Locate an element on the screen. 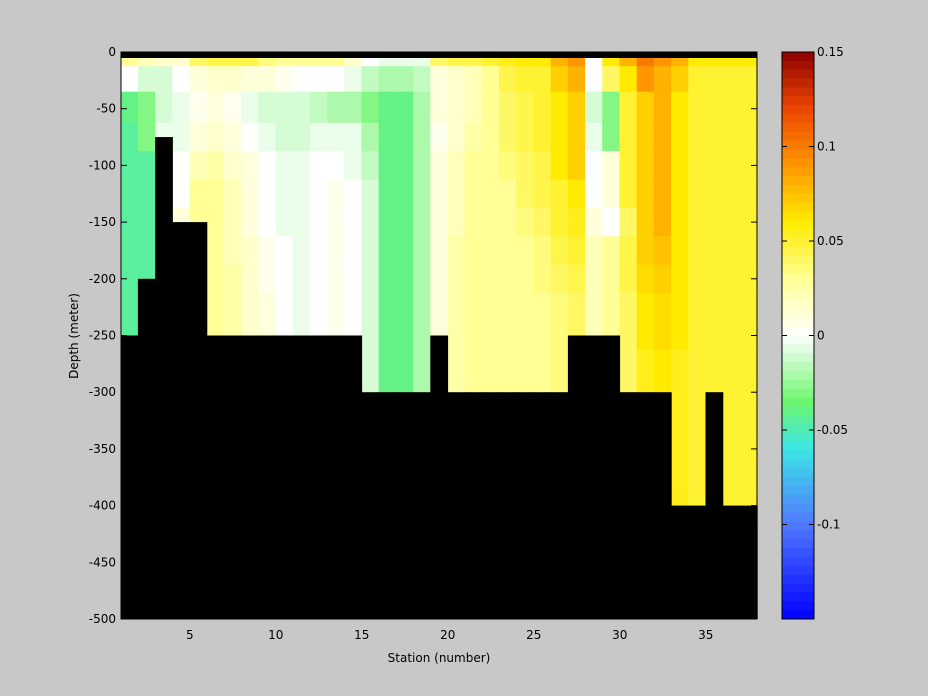 This screenshot has height=696, width=928. surface-mask-strip is located at coordinates (439, 55).